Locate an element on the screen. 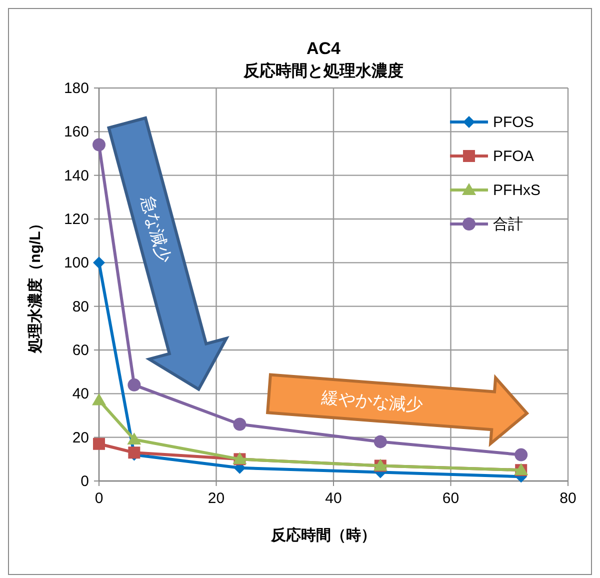 The image size is (600, 578). legend-label: PFOS is located at coordinates (513, 122).